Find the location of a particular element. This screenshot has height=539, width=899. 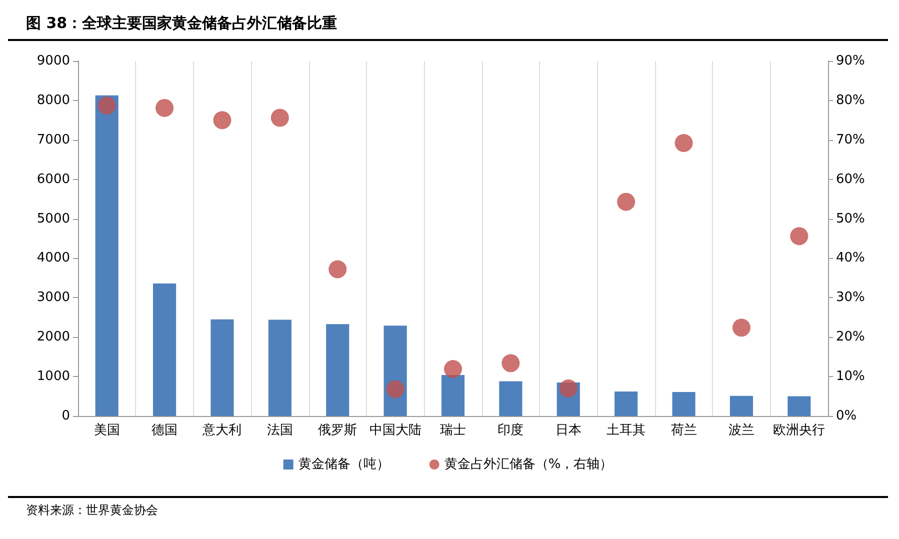

y-tick-label: 7000 is located at coordinates (53, 140).